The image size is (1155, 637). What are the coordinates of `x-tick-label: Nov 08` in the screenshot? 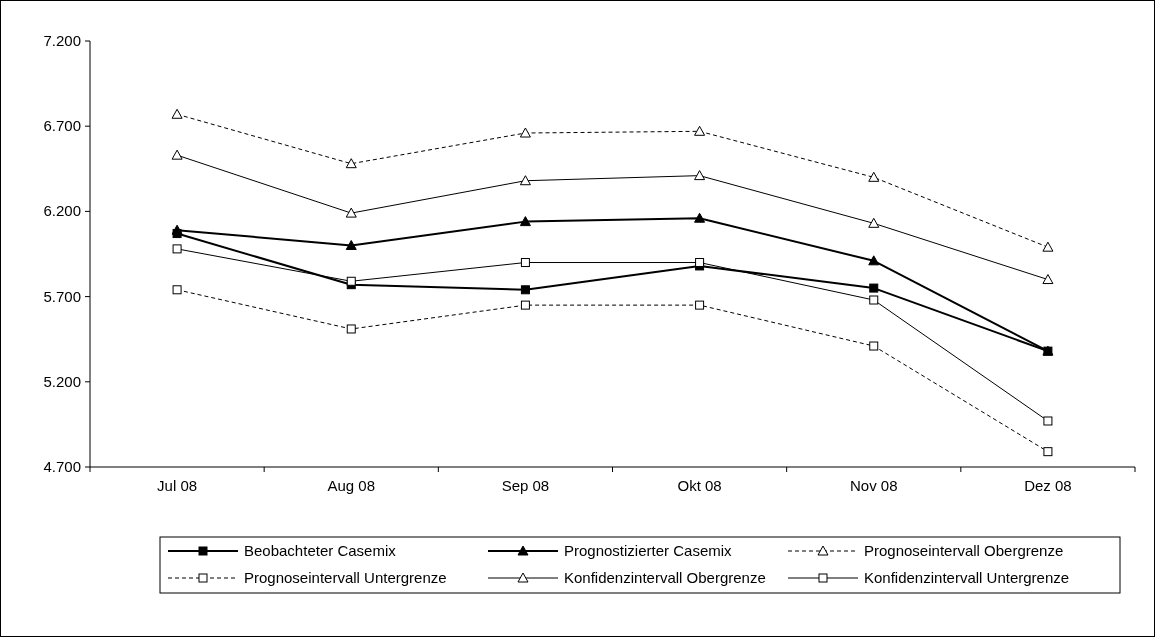 It's located at (873, 485).